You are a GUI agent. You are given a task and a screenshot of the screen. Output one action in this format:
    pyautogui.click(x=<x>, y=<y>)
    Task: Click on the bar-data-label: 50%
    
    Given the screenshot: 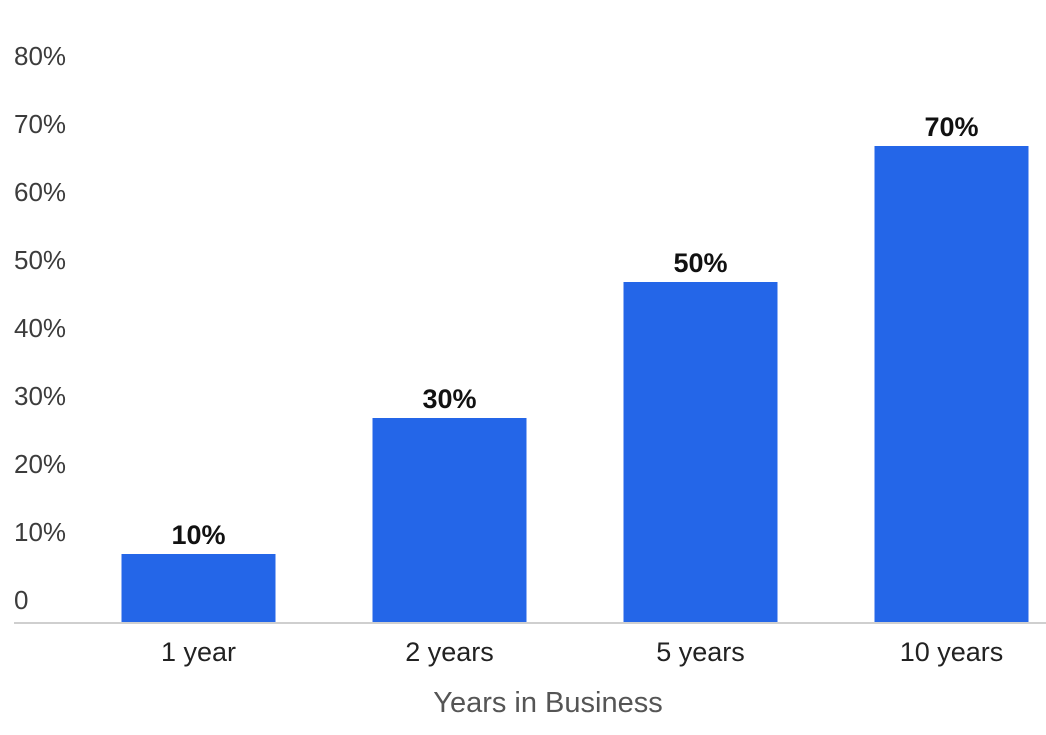 What is the action you would take?
    pyautogui.click(x=700, y=263)
    